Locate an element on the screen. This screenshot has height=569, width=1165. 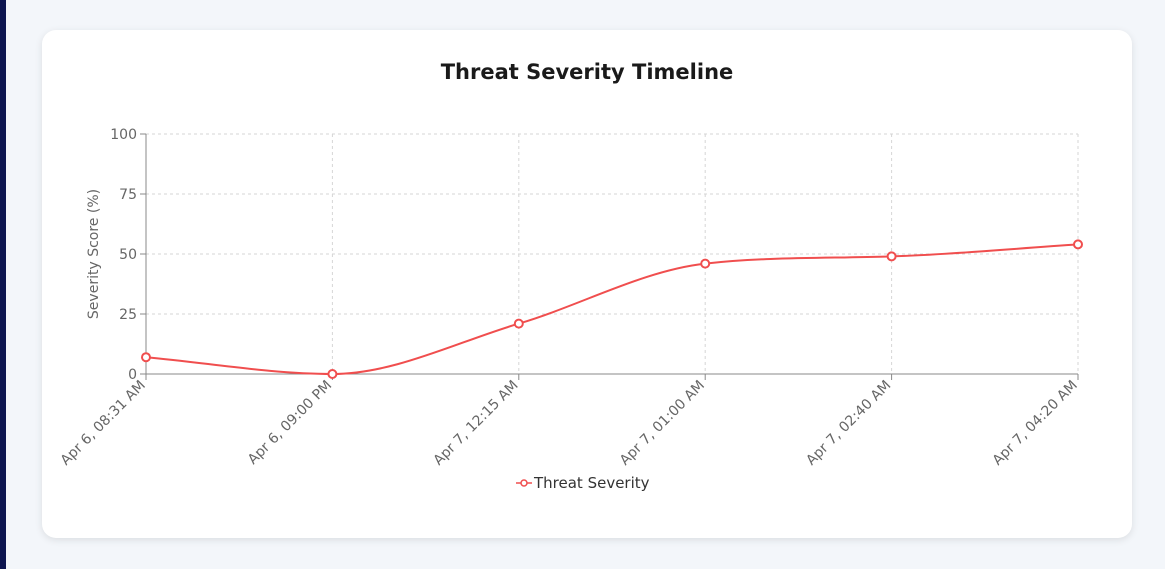
x-tick-label: Apr 7, 01:00 AM is located at coordinates (662, 423).